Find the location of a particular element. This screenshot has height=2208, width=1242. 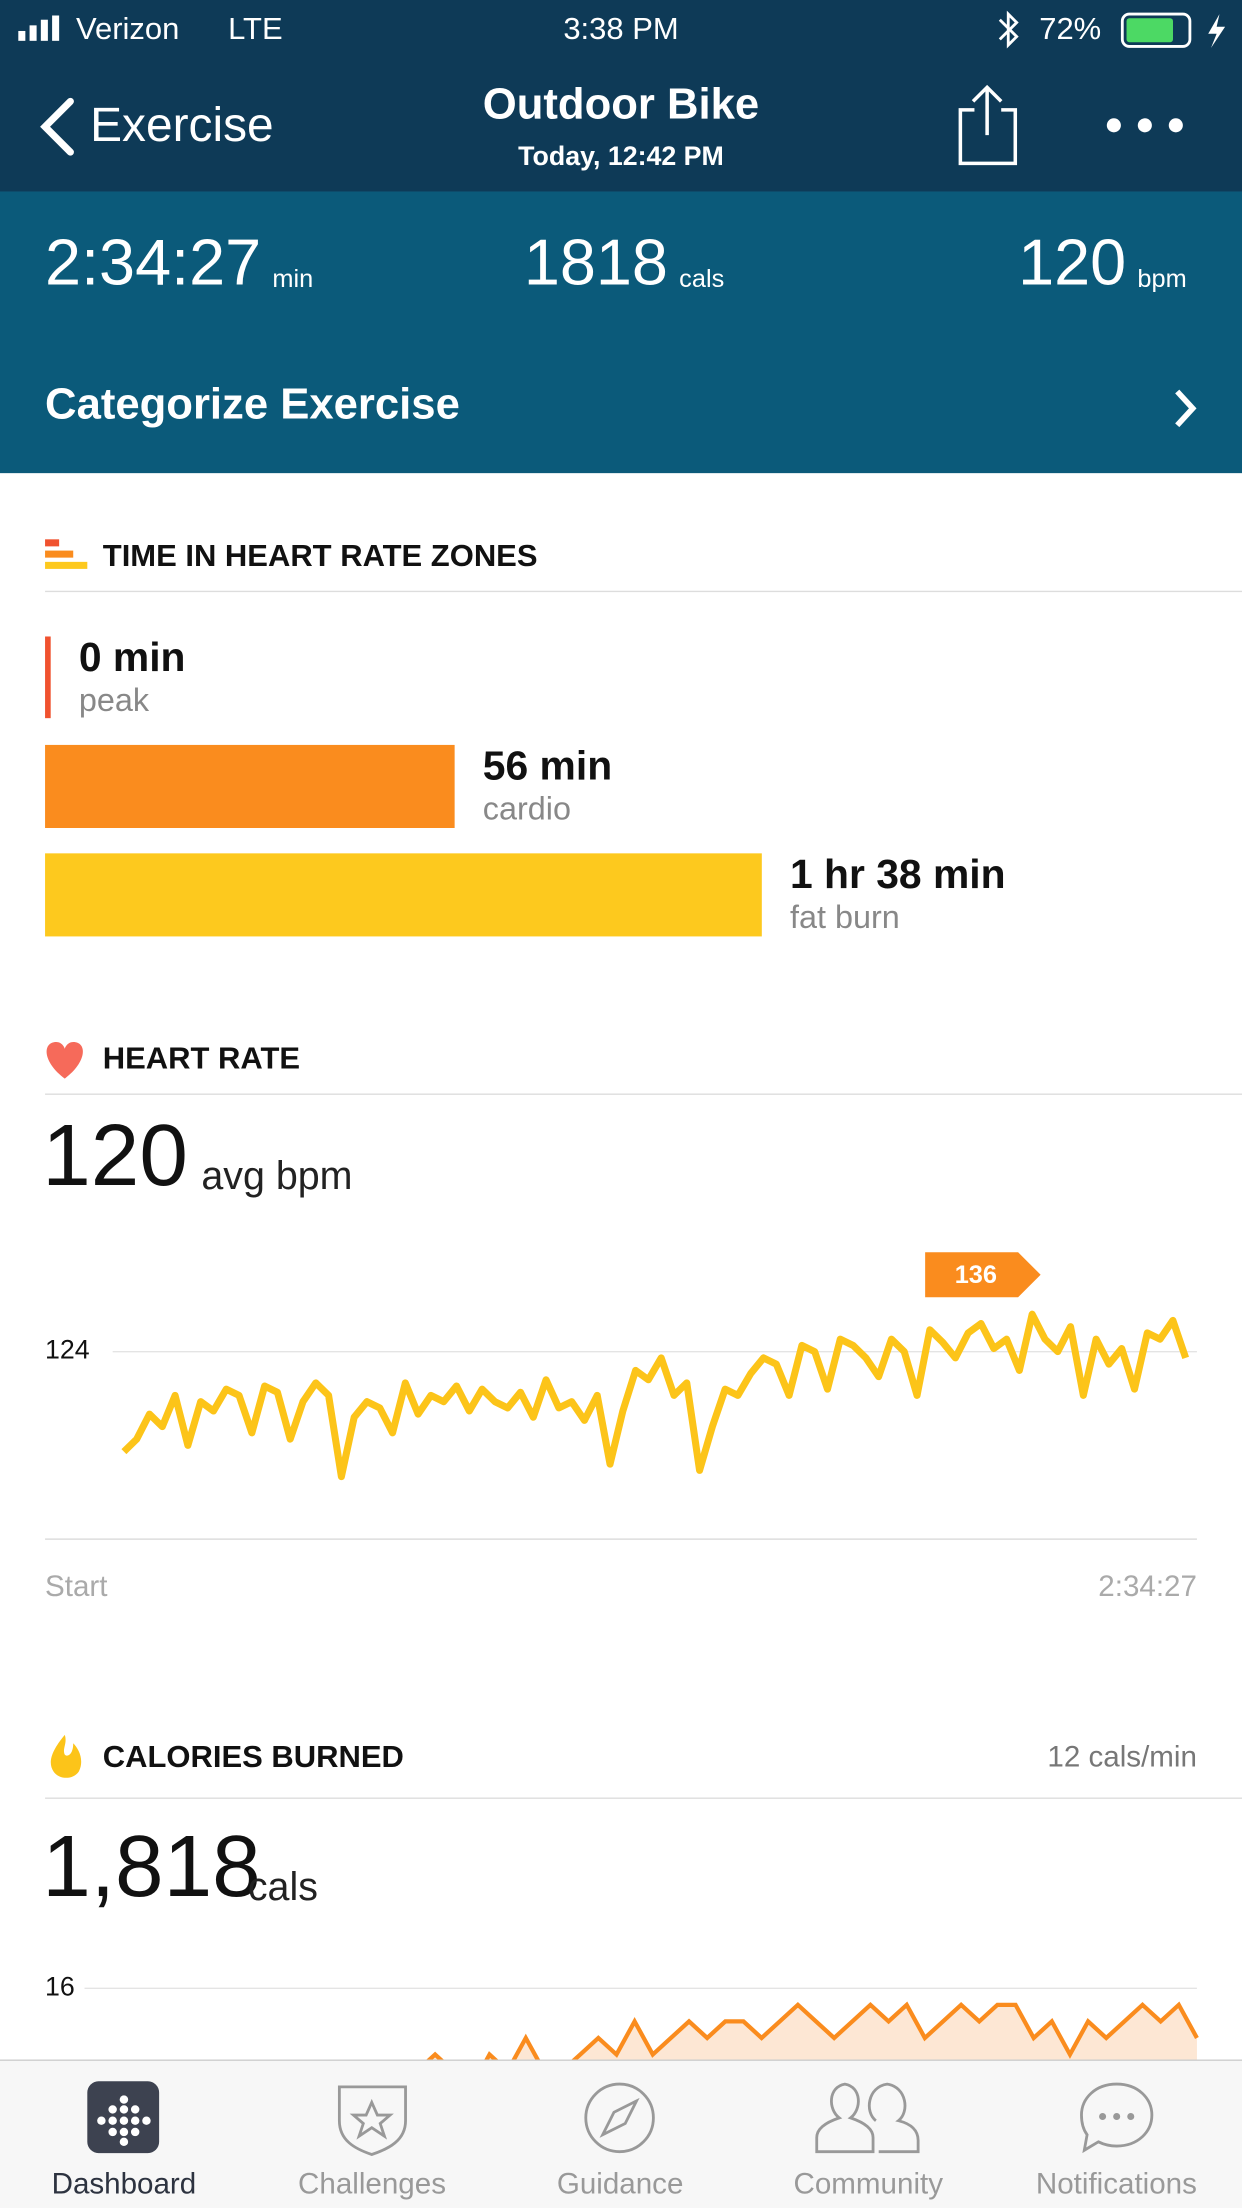

nav-title: Outdoor Bike is located at coordinates (621, 104).